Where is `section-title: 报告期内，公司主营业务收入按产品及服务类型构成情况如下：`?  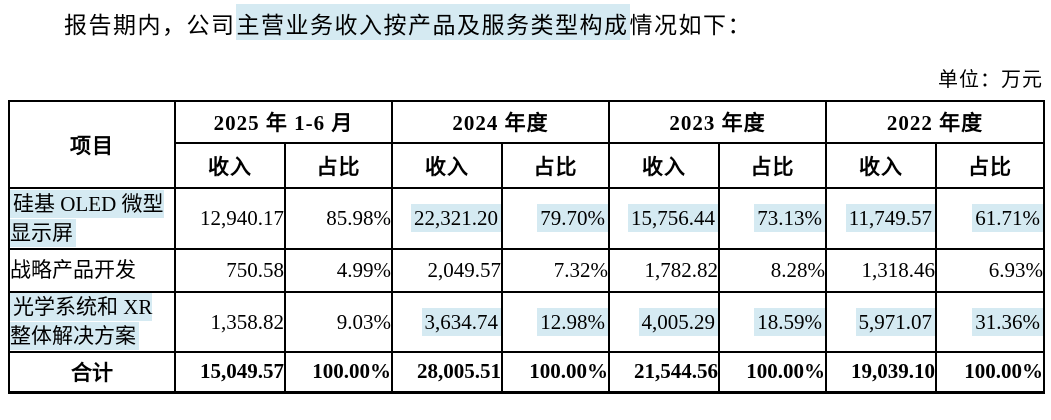 section-title: 报告期内，公司主营业务收入按产品及服务类型构成情况如下： is located at coordinates (553, 23).